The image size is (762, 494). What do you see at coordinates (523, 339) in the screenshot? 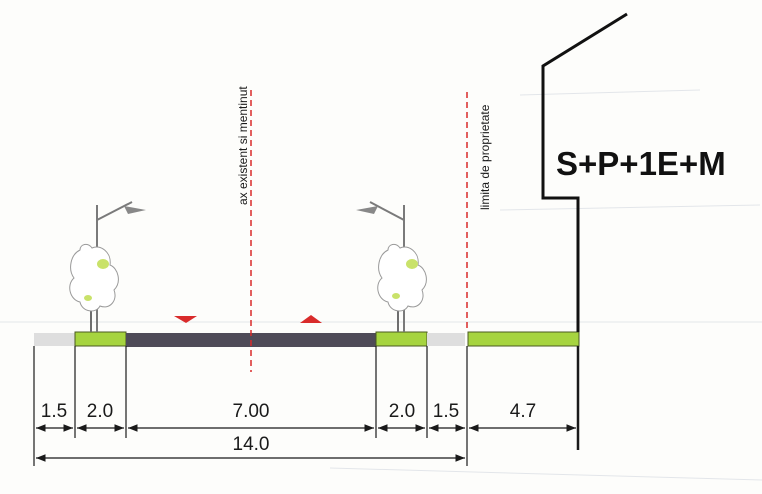
I see `green-strip-property` at bounding box center [523, 339].